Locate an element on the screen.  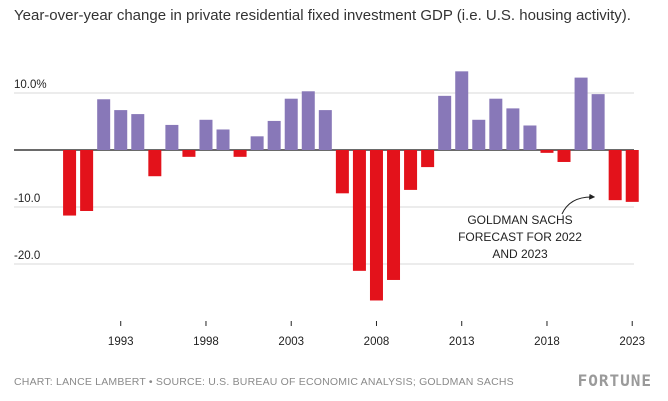
bar-1990 is located at coordinates (70, 183).